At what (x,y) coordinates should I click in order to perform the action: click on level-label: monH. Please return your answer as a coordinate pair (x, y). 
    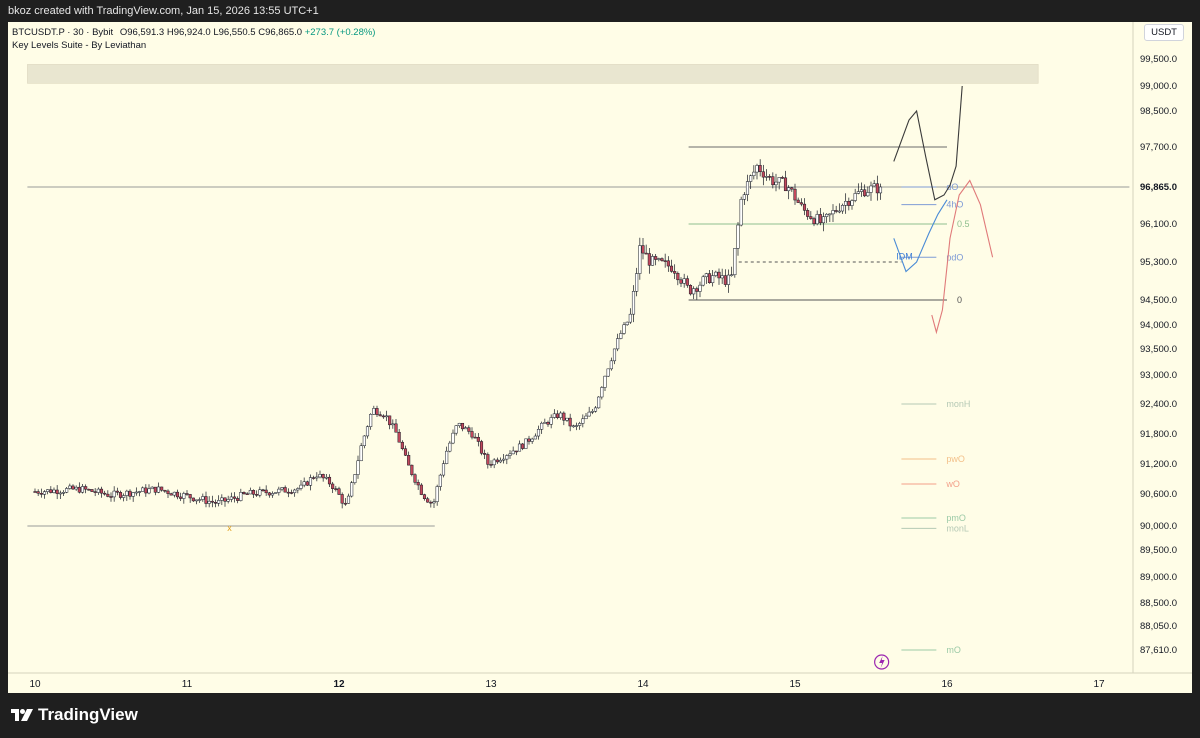
    Looking at the image, I should click on (958, 404).